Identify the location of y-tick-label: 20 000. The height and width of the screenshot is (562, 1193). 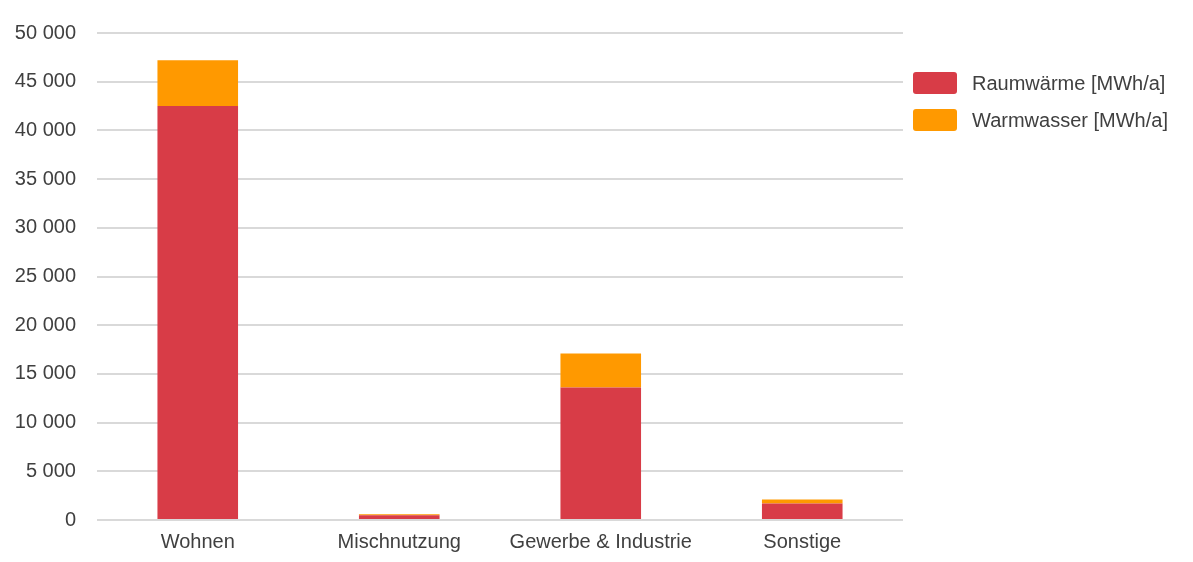
(45, 323).